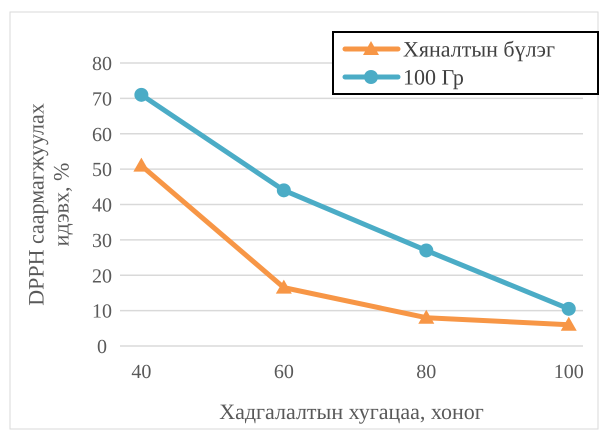 The width and height of the screenshot is (608, 431). I want to click on x-tick-label: 100, so click(569, 372).